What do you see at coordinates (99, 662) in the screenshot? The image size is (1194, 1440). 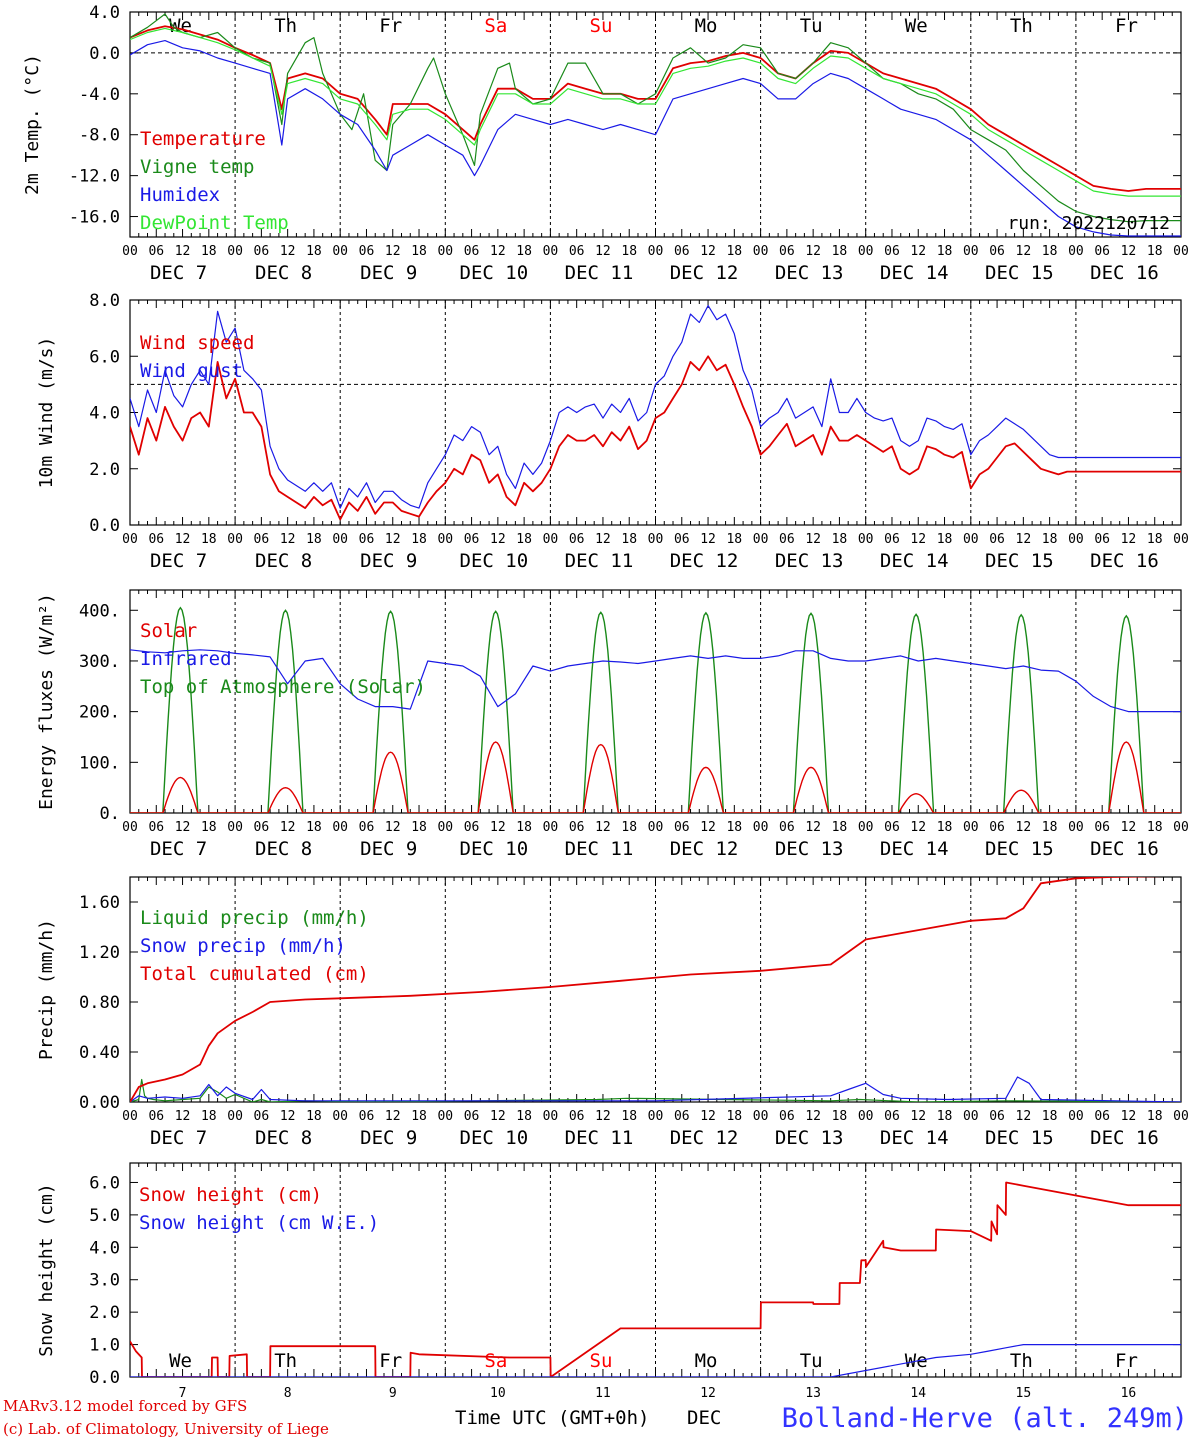 I see `y-tick-label: 300.` at bounding box center [99, 662].